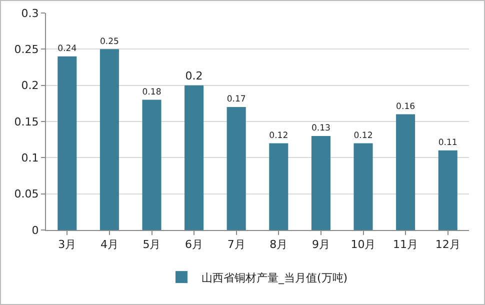 The width and height of the screenshot is (485, 305). Describe the element at coordinates (448, 143) in the screenshot. I see `data-label: 0.11` at that location.